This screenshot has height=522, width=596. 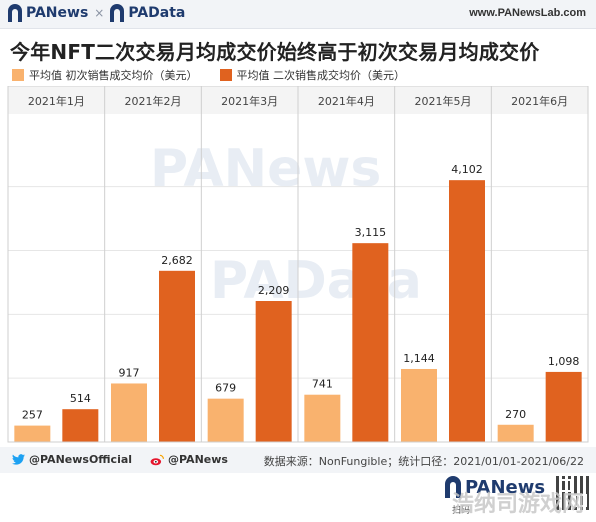 I want to click on data-label: 4,102, so click(x=467, y=169).